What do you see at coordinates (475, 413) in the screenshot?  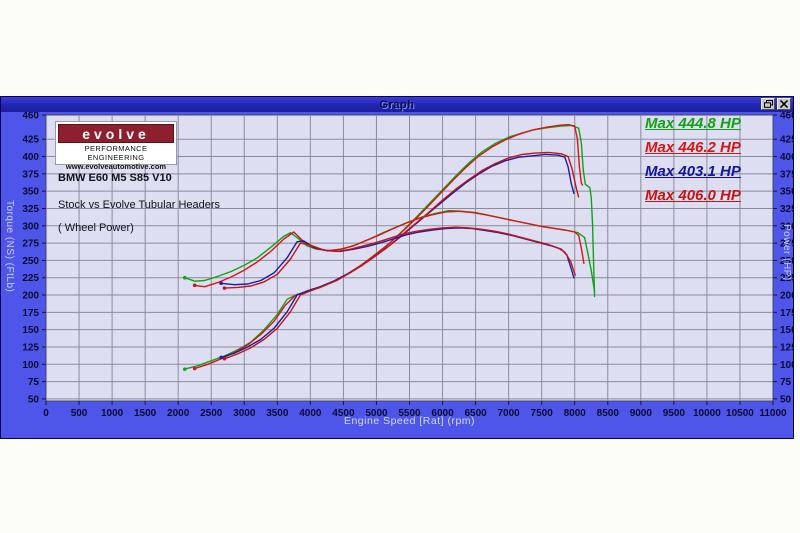 I see `svg-text: 6500` at bounding box center [475, 413].